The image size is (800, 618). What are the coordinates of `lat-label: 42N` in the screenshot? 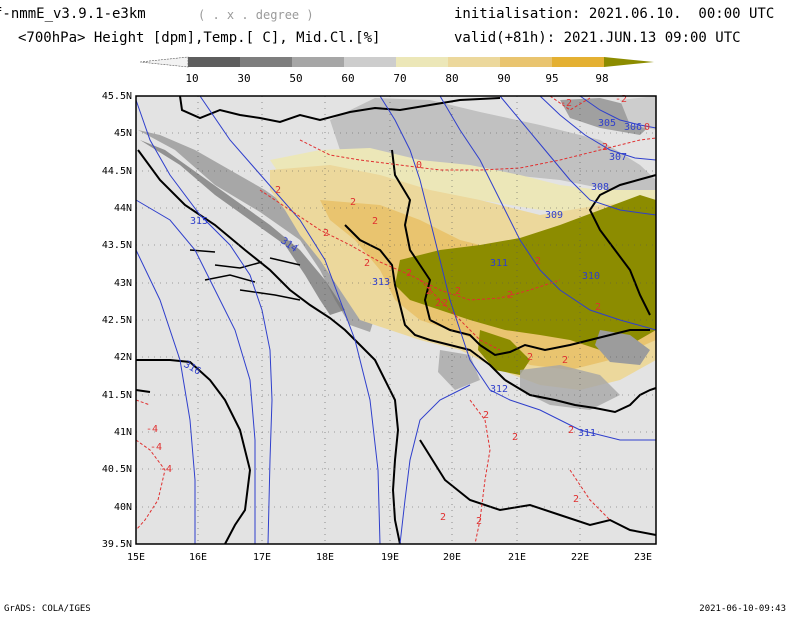 It's located at (123, 357).